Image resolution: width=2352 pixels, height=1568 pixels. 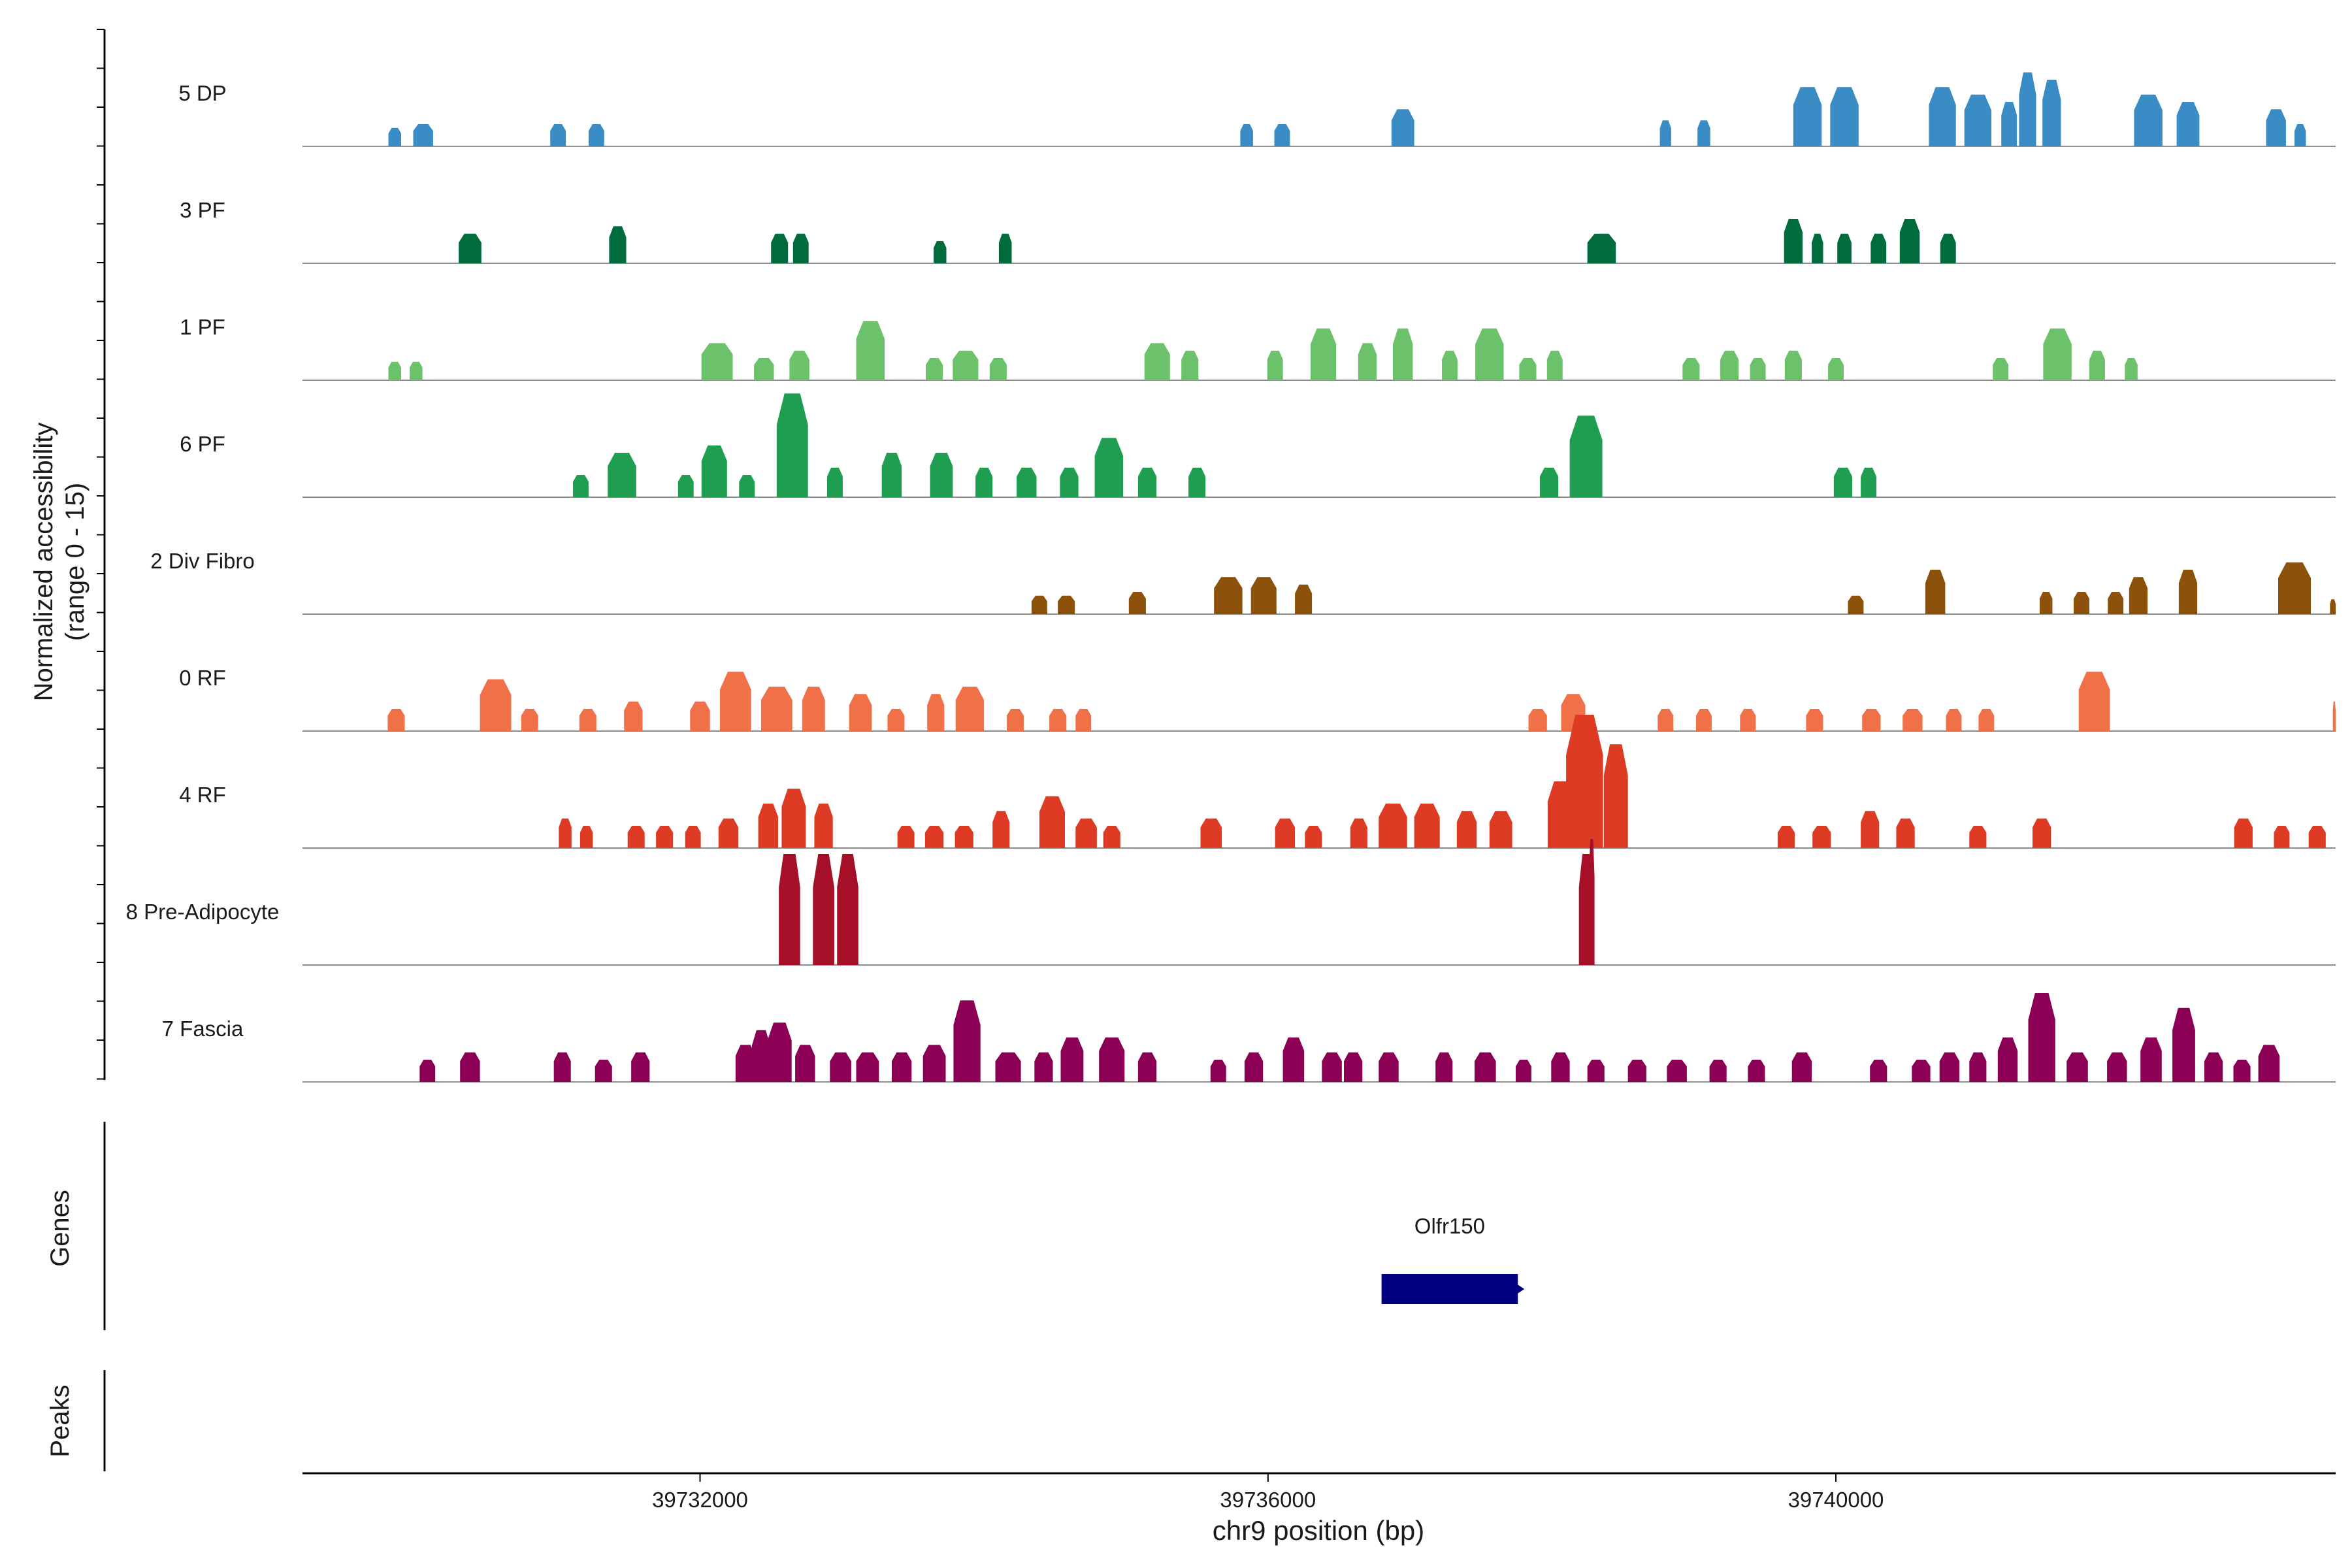 I want to click on track-8: 7 Fascia, so click(x=1249, y=1038).